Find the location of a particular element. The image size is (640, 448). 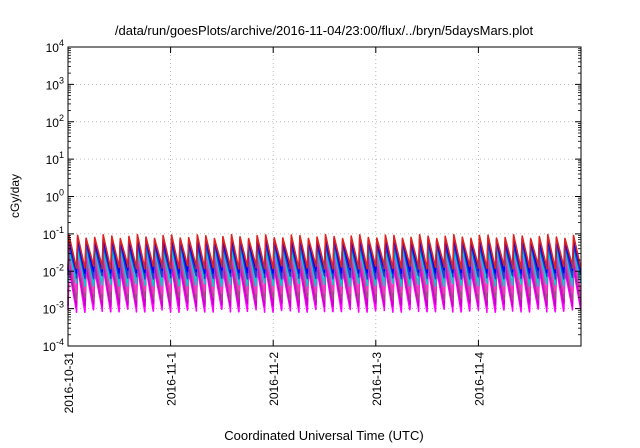

y-tick-label: 10¹ is located at coordinates (55, 158).